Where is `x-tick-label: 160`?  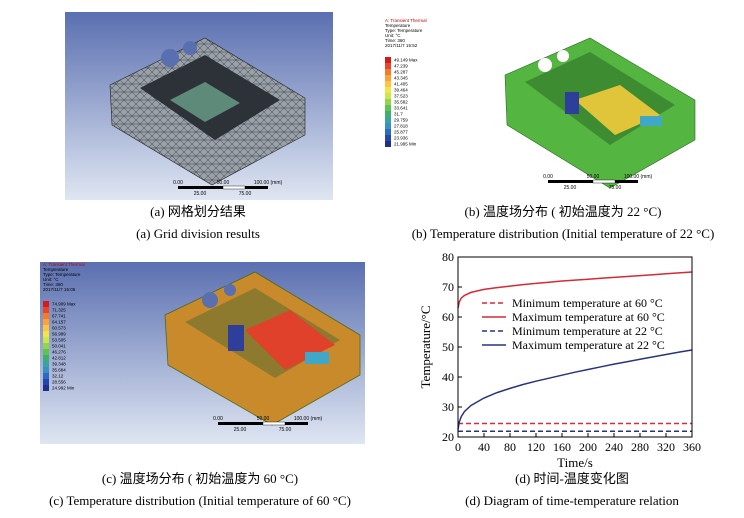 x-tick-label: 160 is located at coordinates (562, 447).